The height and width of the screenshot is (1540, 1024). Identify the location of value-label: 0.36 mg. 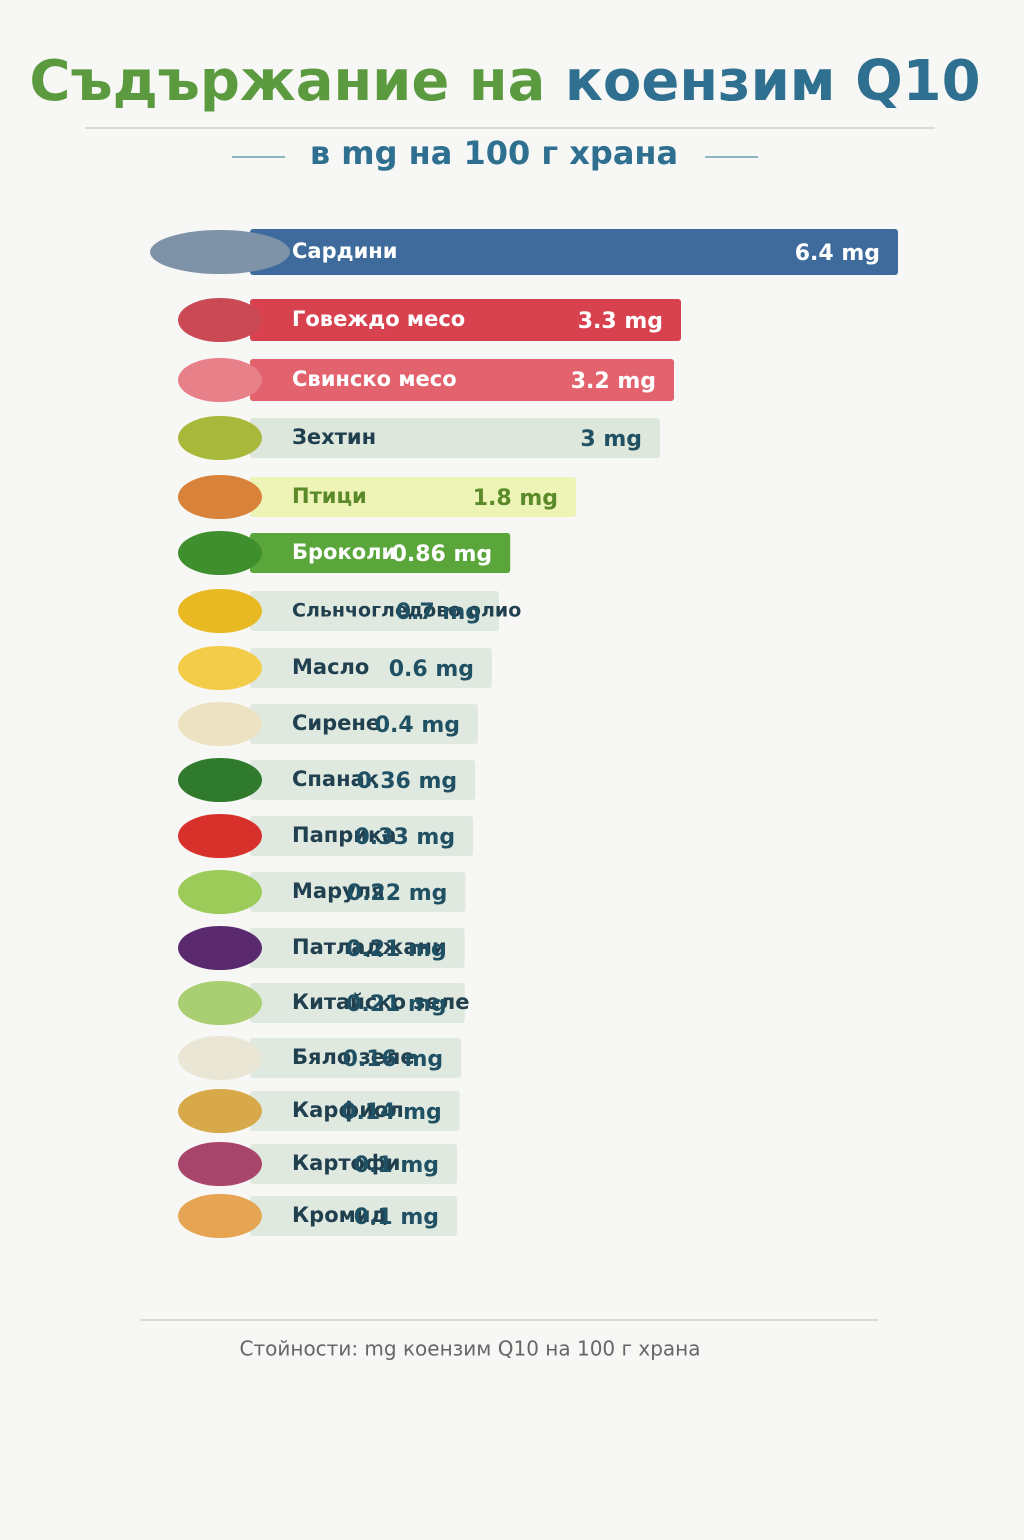
(407, 781).